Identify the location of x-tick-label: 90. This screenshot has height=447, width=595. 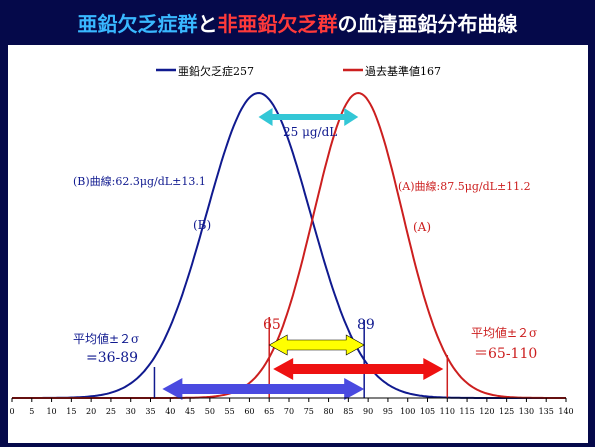
(368, 411).